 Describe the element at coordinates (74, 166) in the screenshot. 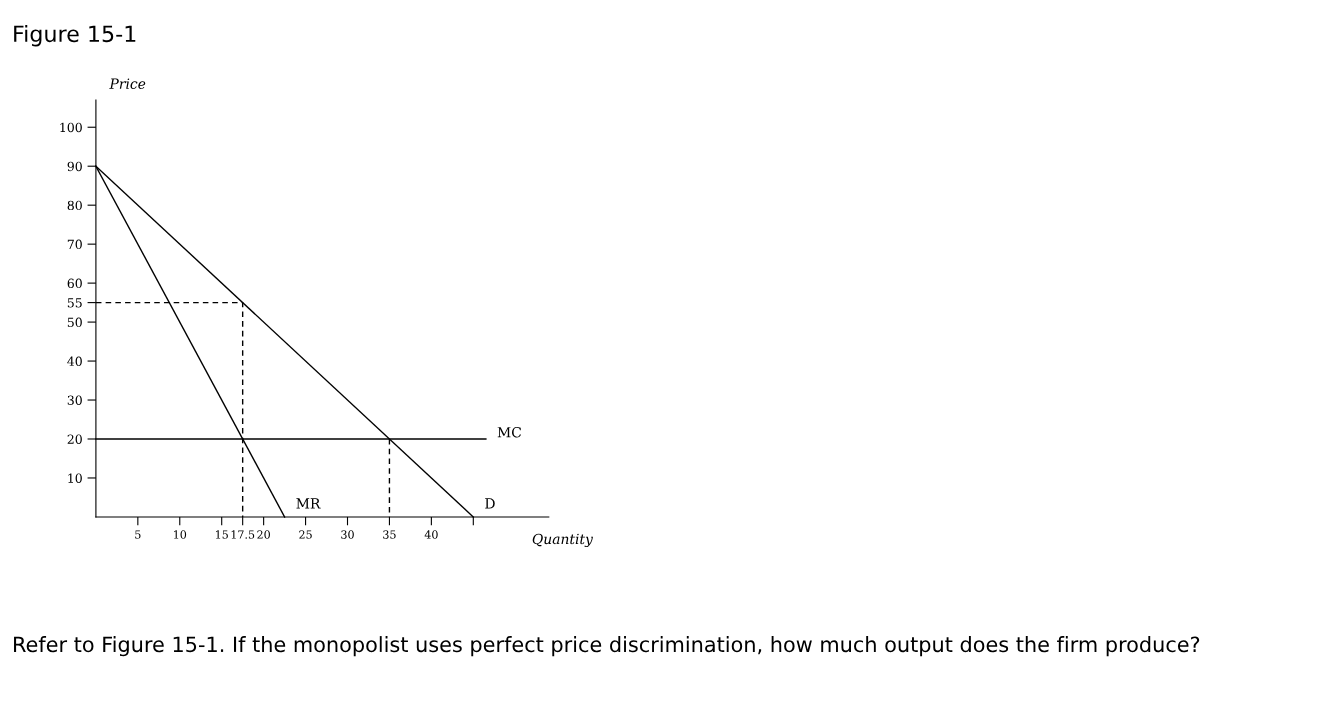

I see `y-tick-label: 90` at that location.